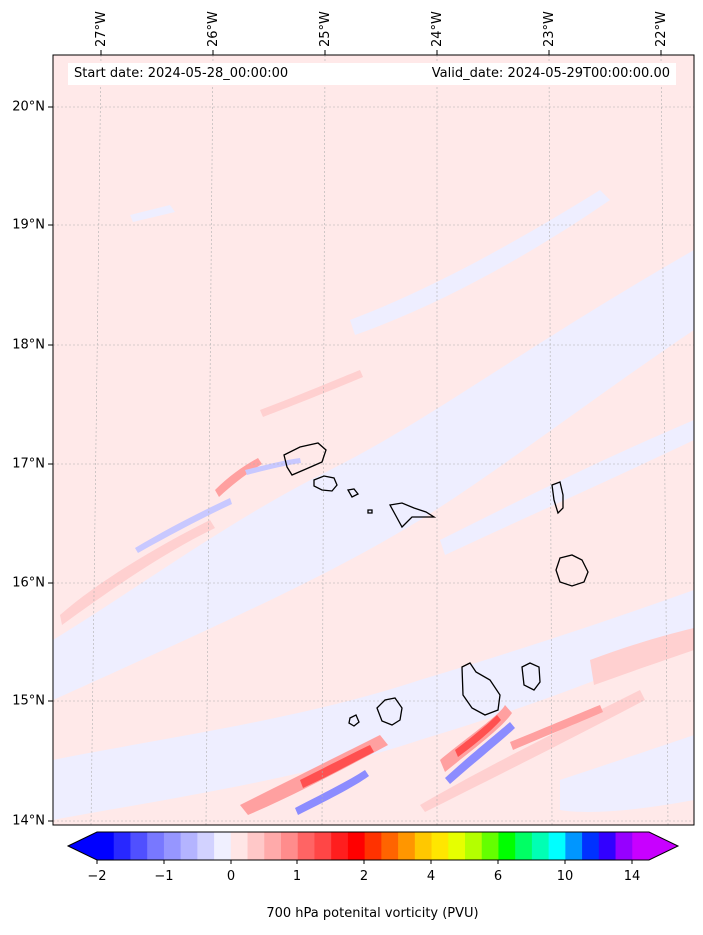 This screenshot has height=935, width=703. What do you see at coordinates (137, 572) in the screenshot?
I see `positive-streak-west` at bounding box center [137, 572].